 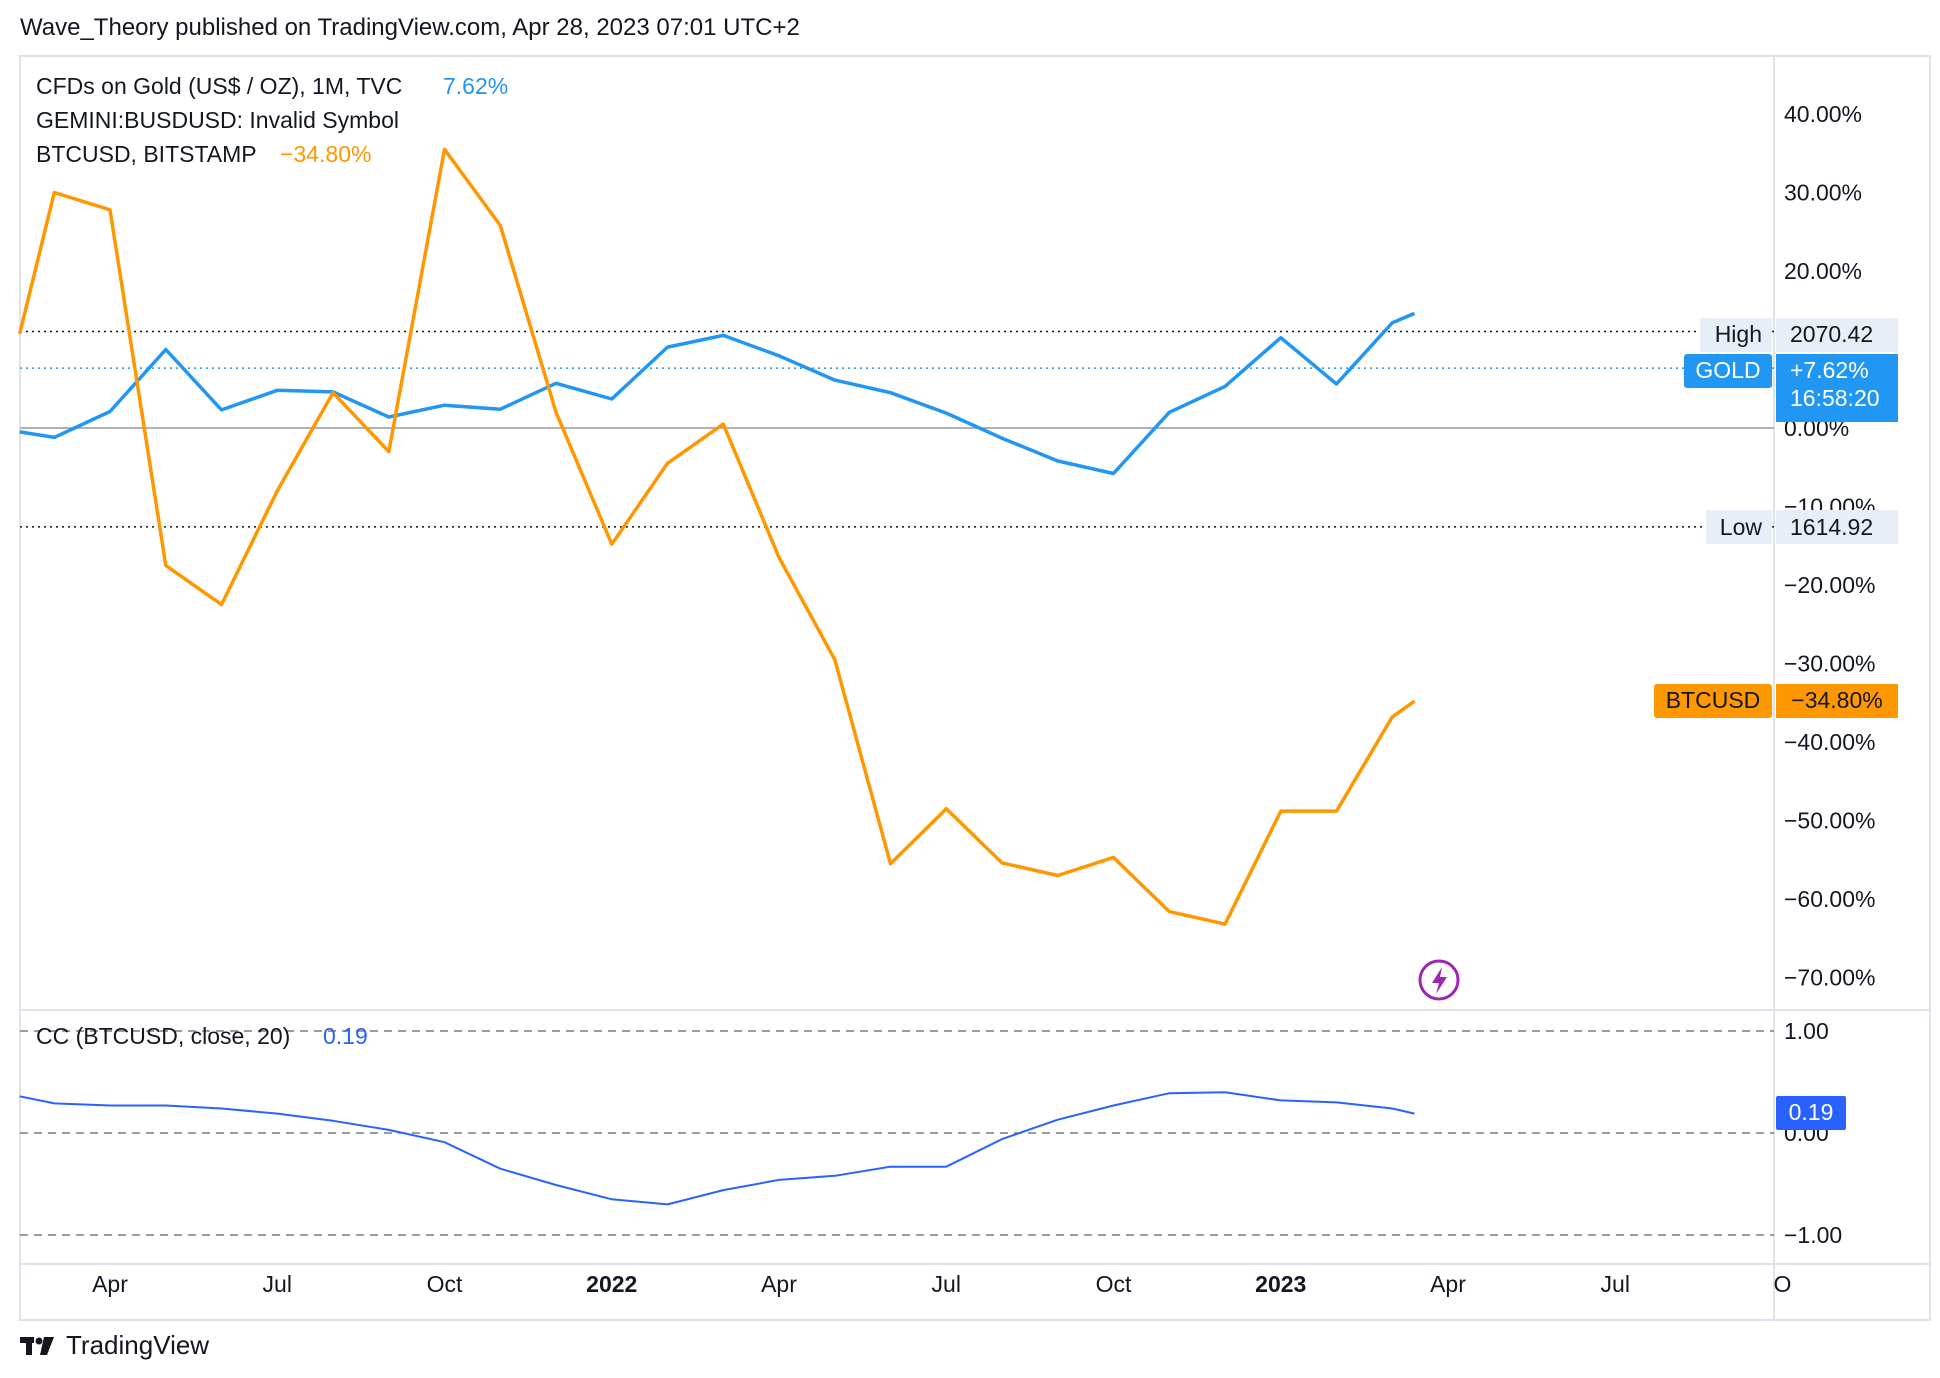 I want to click on cc-series-line, so click(x=717, y=1148).